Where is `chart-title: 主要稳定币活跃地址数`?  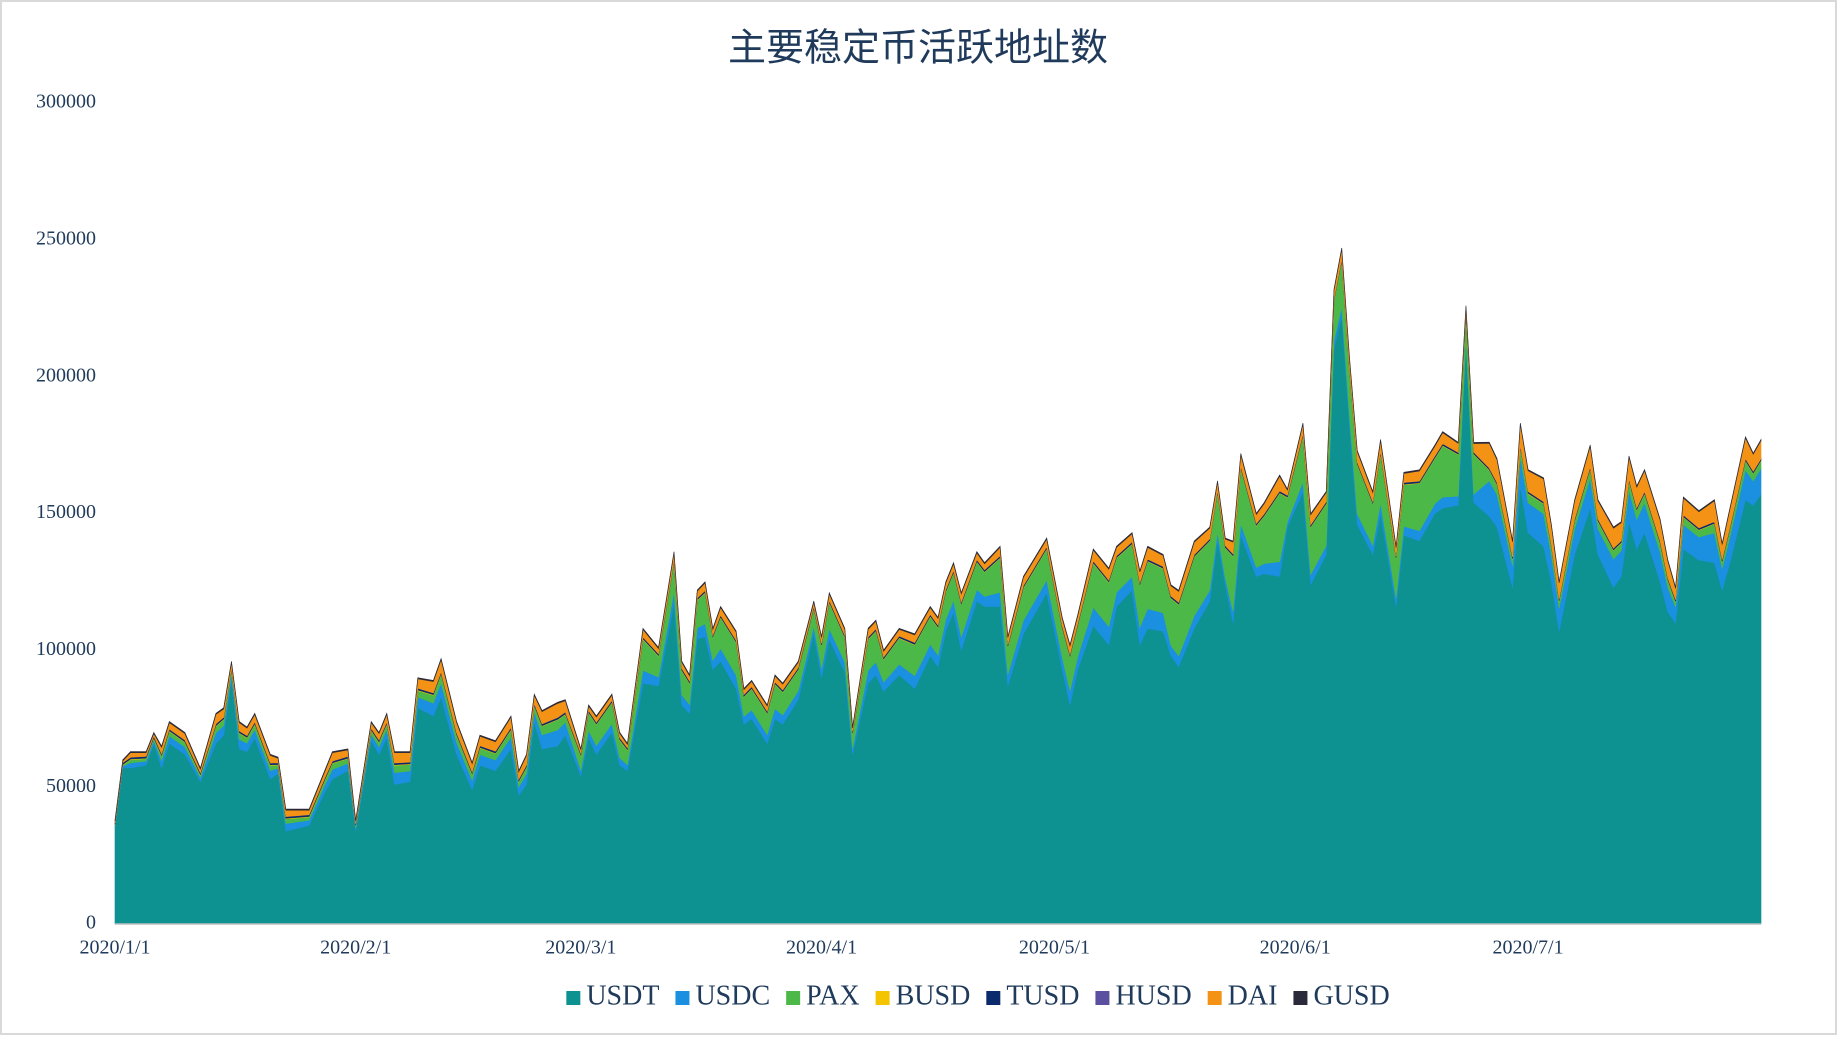
chart-title: 主要稳定币活跃地址数 is located at coordinates (918, 49).